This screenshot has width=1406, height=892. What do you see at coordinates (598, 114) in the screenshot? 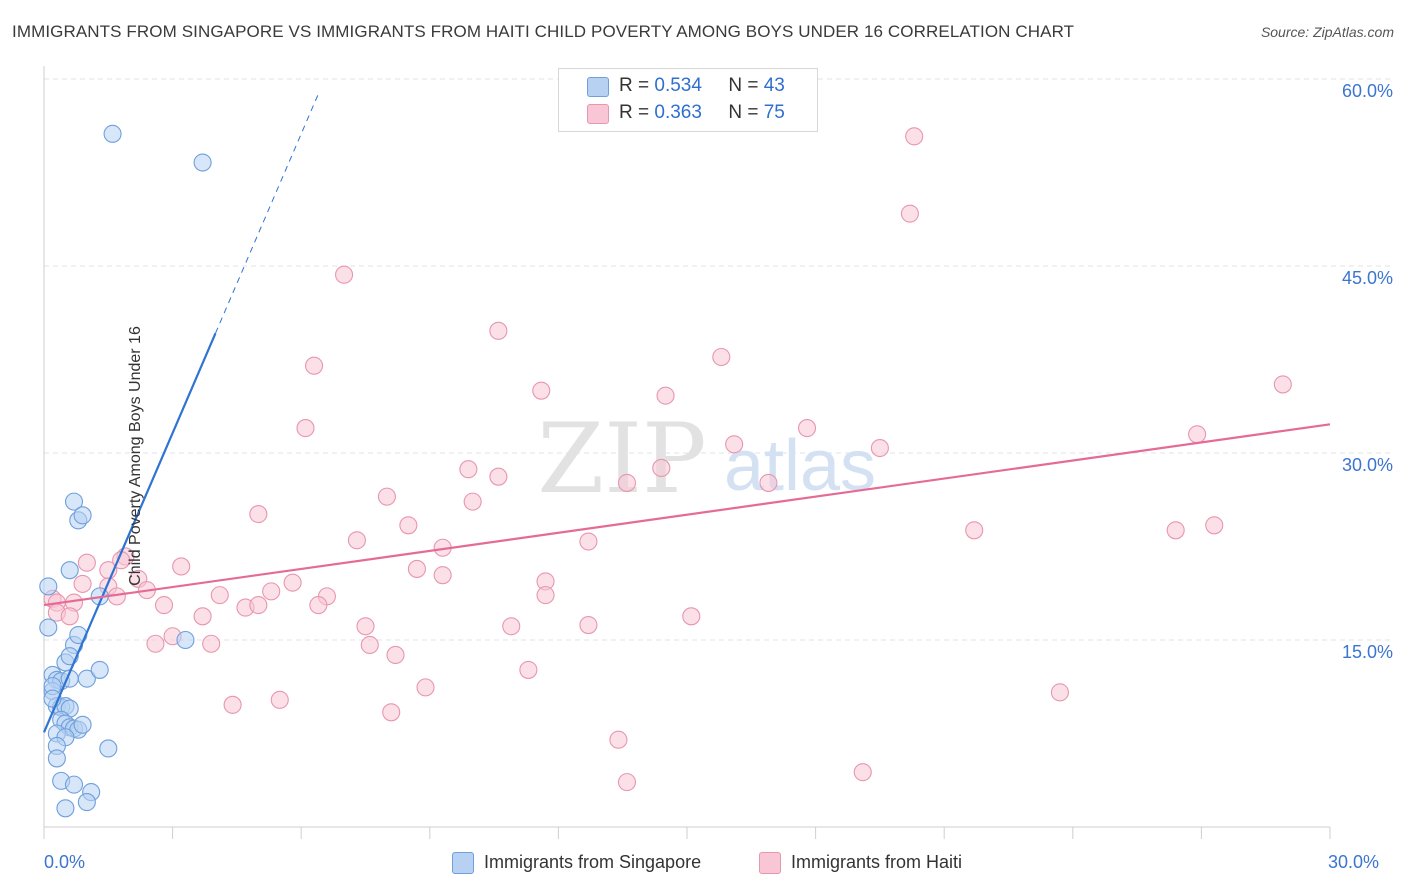
I see `legend-swatch-haiti` at bounding box center [598, 114].